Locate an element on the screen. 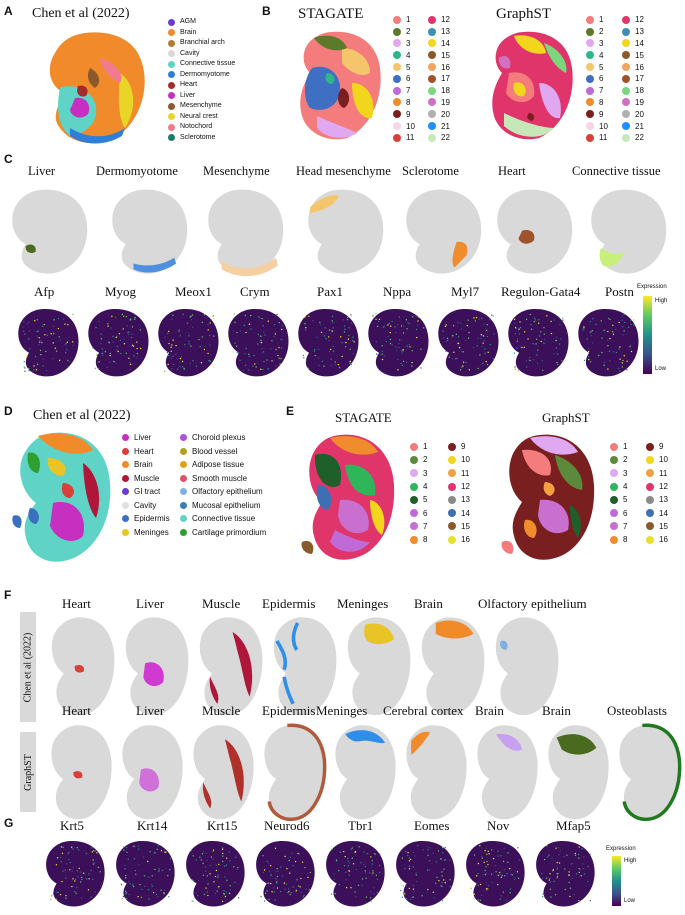 The width and height of the screenshot is (685, 915). tissue-label: Mesenchyme is located at coordinates (236, 171).